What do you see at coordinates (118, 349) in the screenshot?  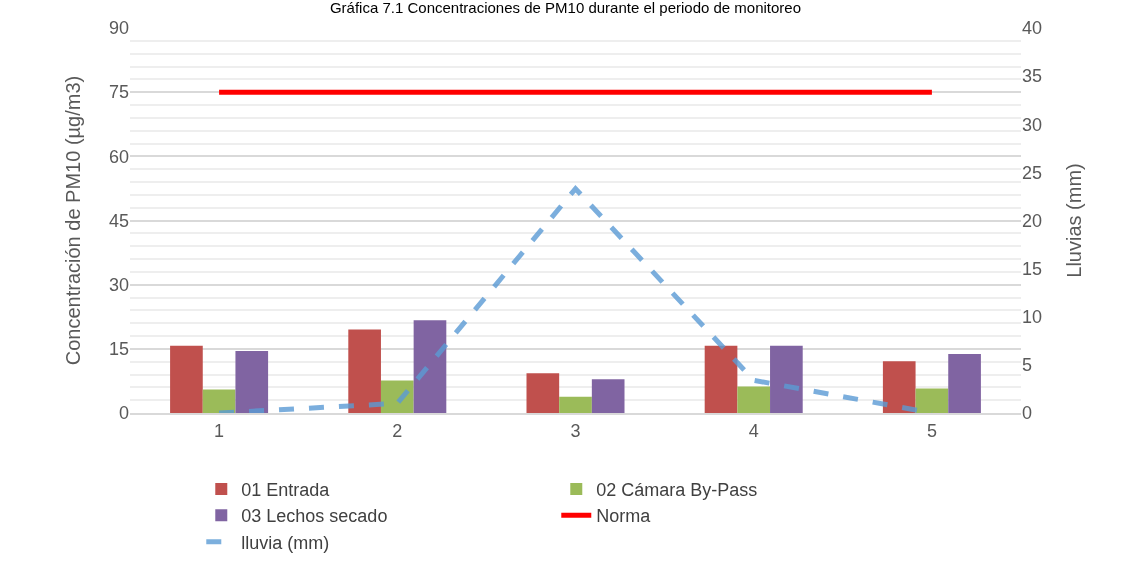 I see `y-tick-label: 15` at bounding box center [118, 349].